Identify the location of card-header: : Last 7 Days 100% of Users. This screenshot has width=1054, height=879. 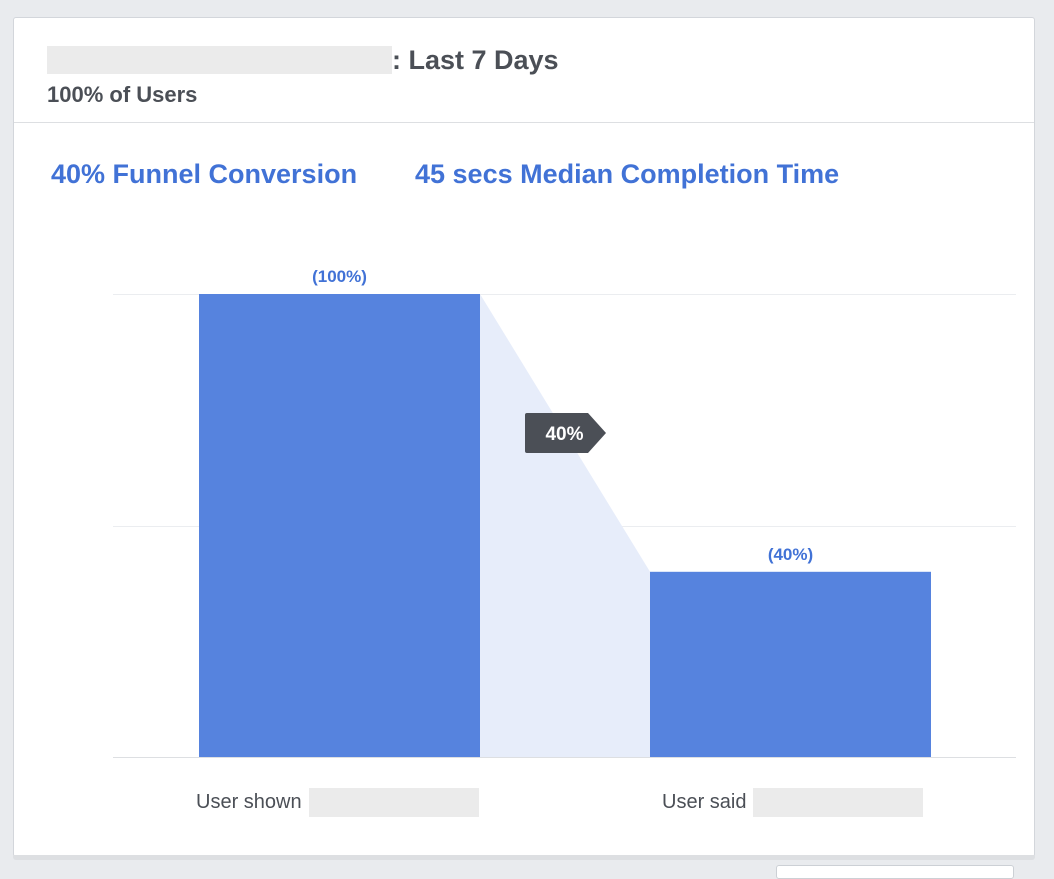
(524, 70).